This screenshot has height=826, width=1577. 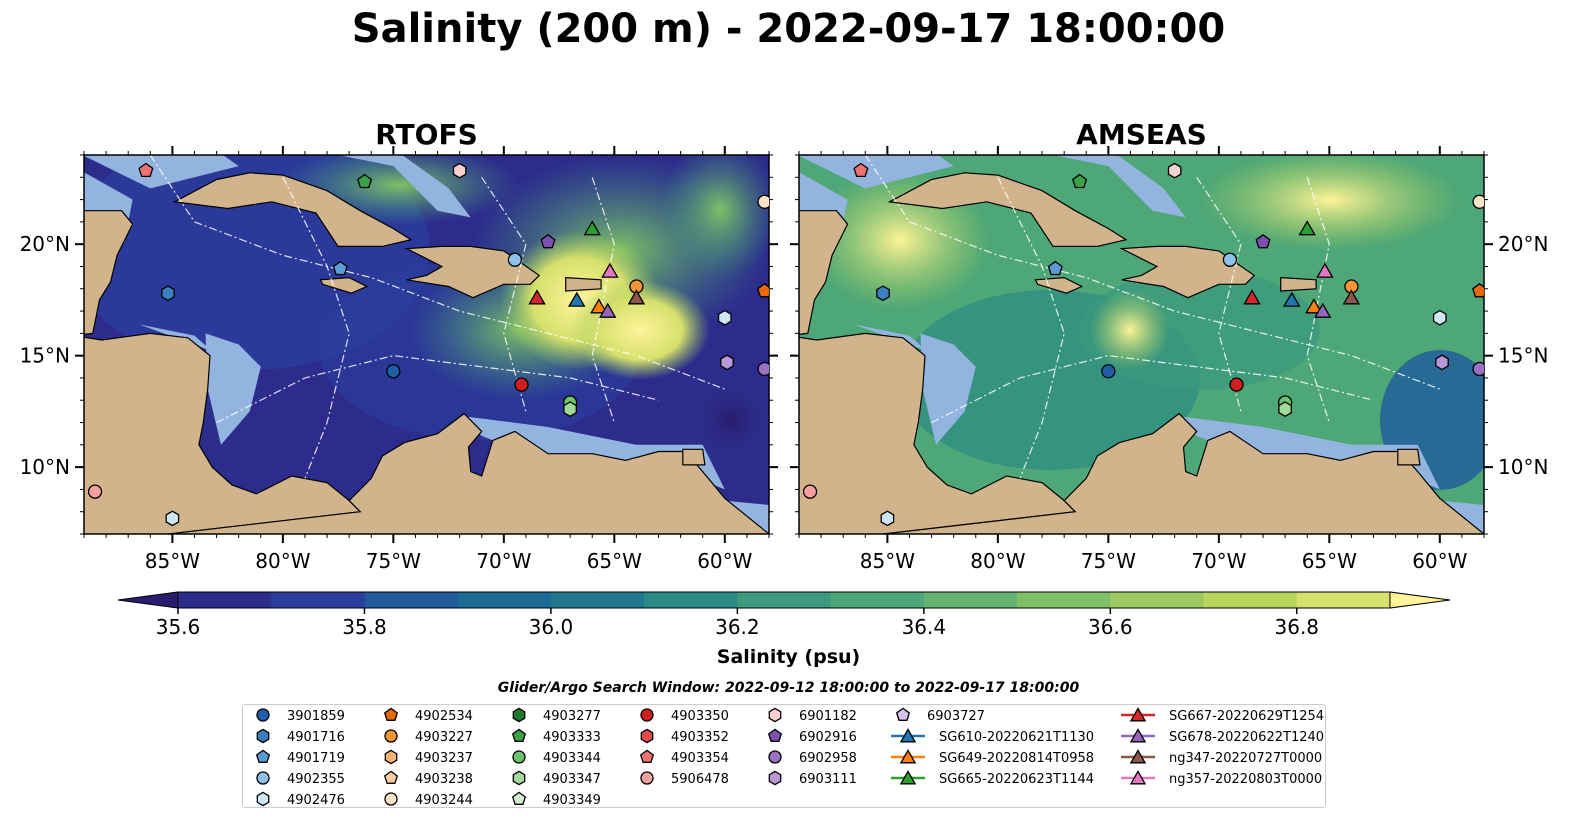 I want to click on legend-item: 4903277, so click(x=556, y=715).